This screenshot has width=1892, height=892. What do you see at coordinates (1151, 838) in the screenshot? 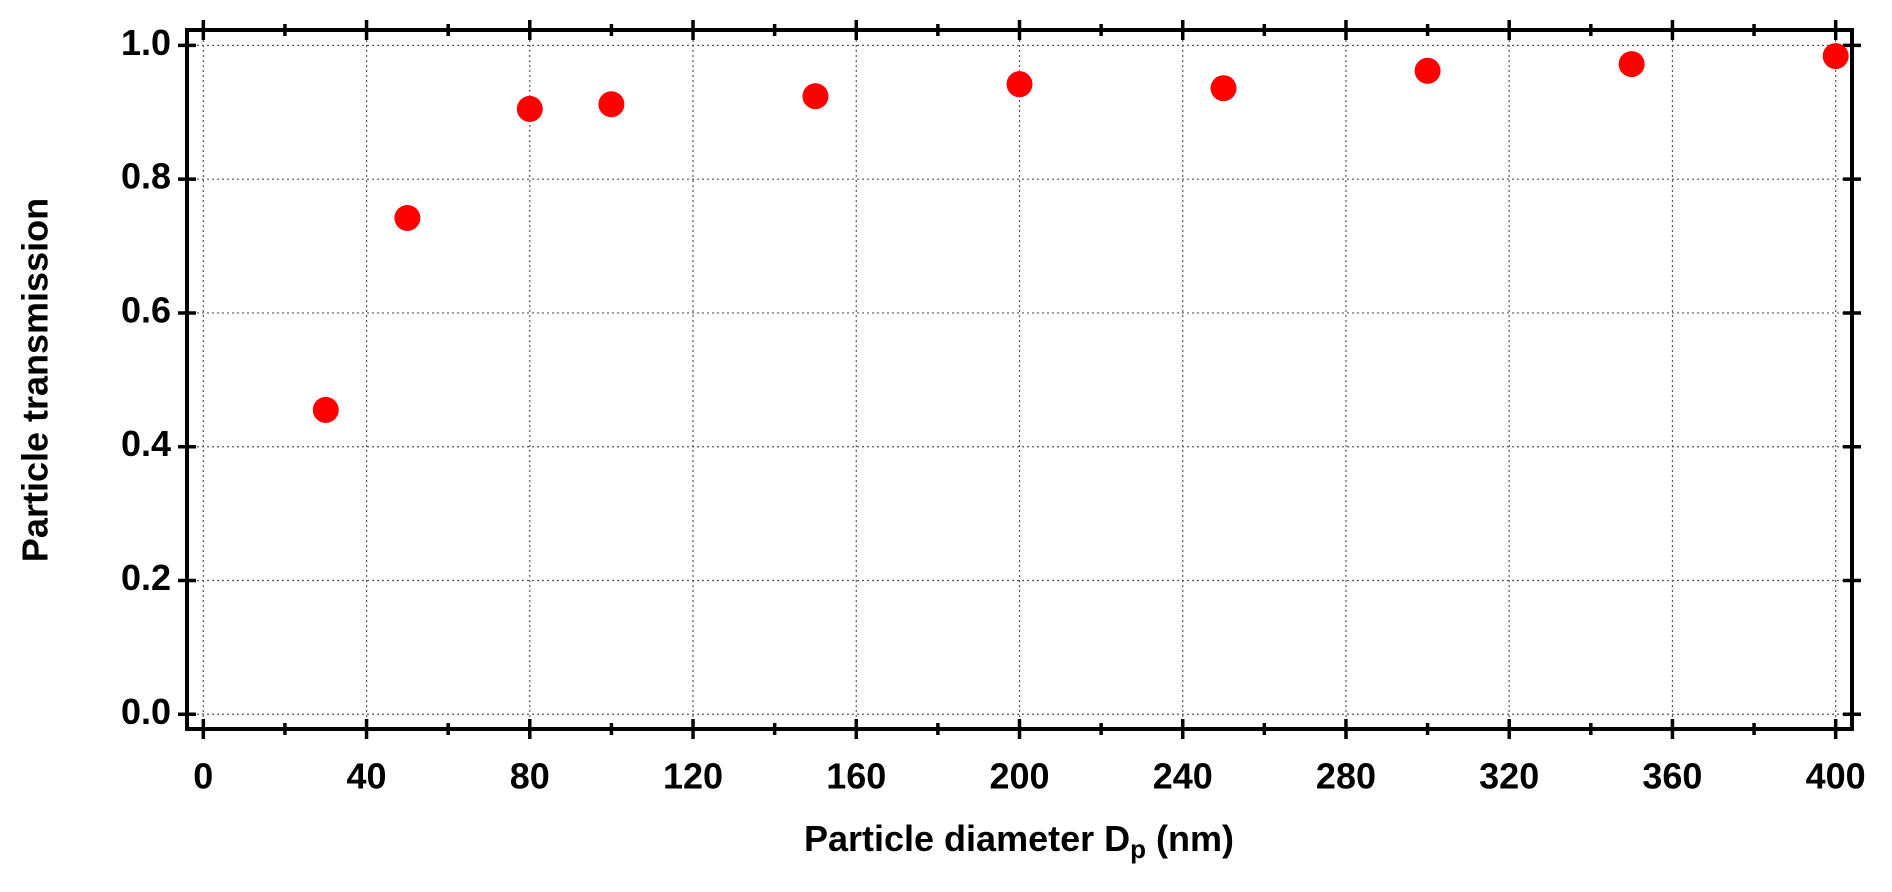
I see `x-axis-title-space` at bounding box center [1151, 838].